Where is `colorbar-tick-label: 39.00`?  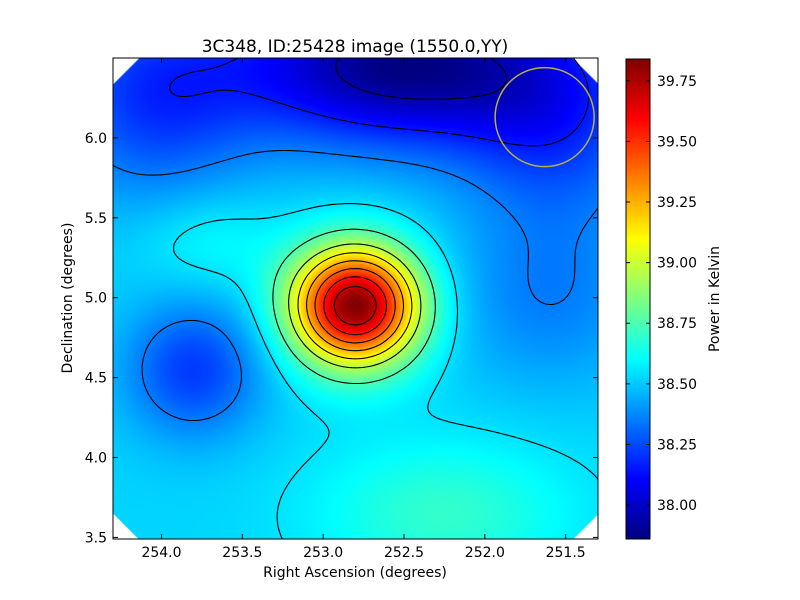 colorbar-tick-label: 39.00 is located at coordinates (677, 264).